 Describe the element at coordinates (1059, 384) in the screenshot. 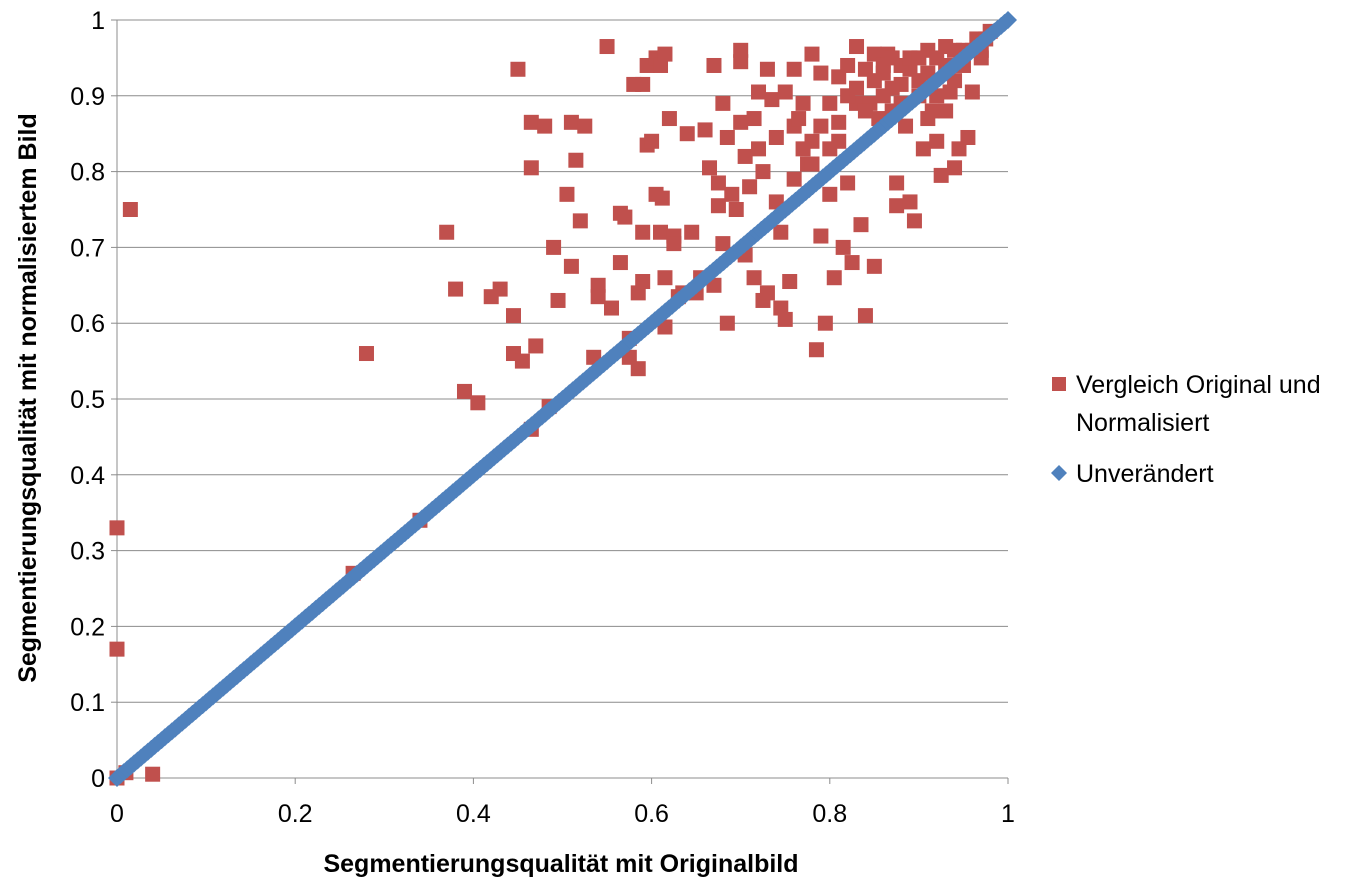

I see `legend-marker-vergleich` at that location.